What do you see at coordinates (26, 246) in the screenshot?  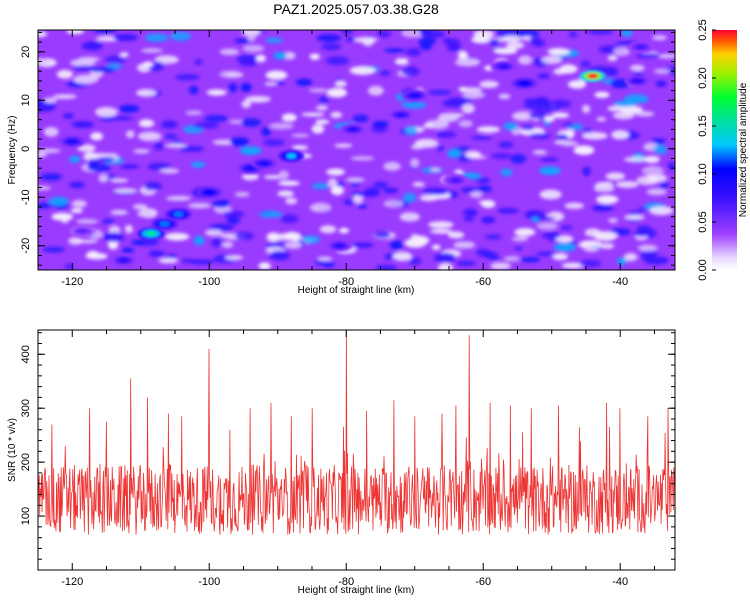 I see `y-tick-label: -20` at bounding box center [26, 246].